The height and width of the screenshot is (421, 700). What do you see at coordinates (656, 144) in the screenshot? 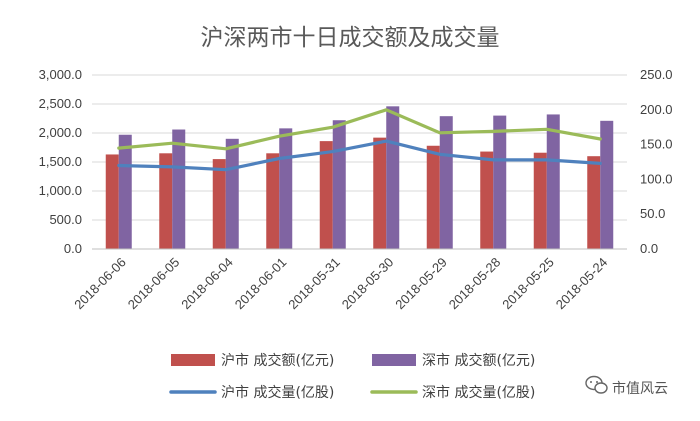
I see `right-tick-label: 150.0` at bounding box center [656, 144].